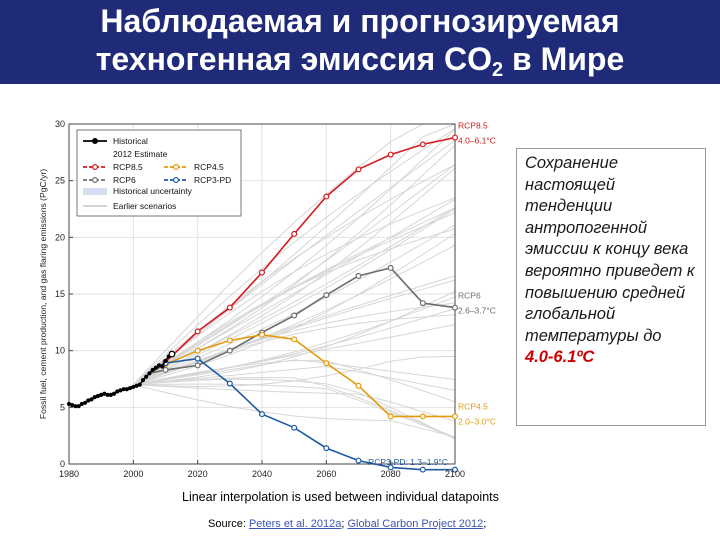  Describe the element at coordinates (360, 21) in the screenshot. I see `slide-title-line1: Наблюдаемая и прогнозируемая` at that location.